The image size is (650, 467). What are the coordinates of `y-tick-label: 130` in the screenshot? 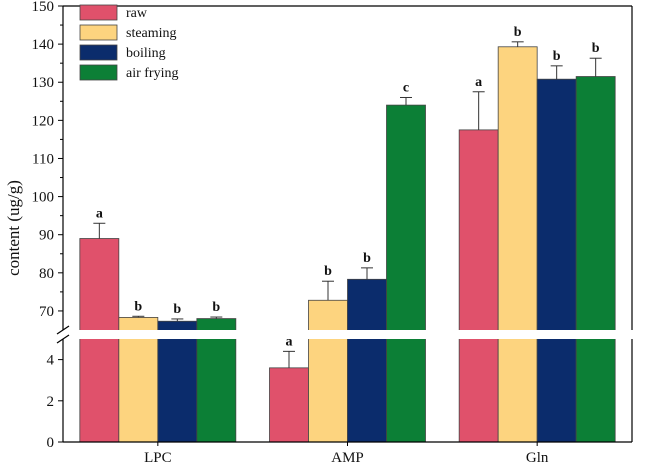 It's located at (43, 83).